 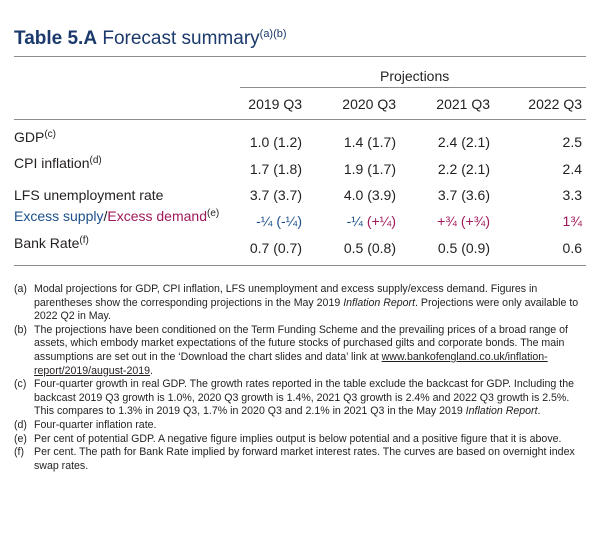 I want to click on table-title: Table 5.A Forecast summary(a)(b), so click(x=150, y=39).